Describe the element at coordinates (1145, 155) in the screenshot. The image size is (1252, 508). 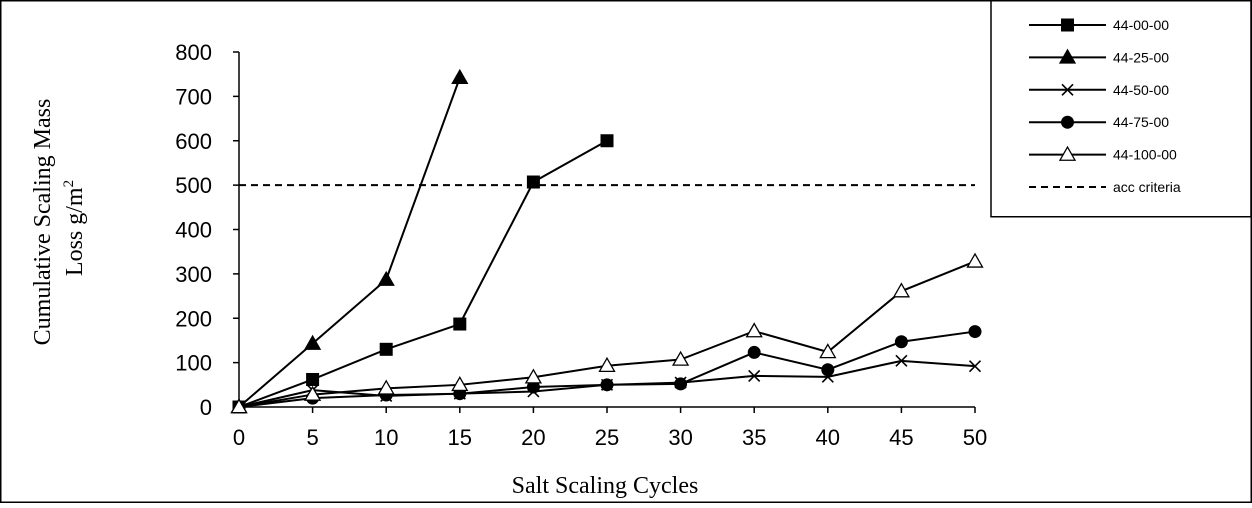
I see `legend-label: 44-100-00` at that location.